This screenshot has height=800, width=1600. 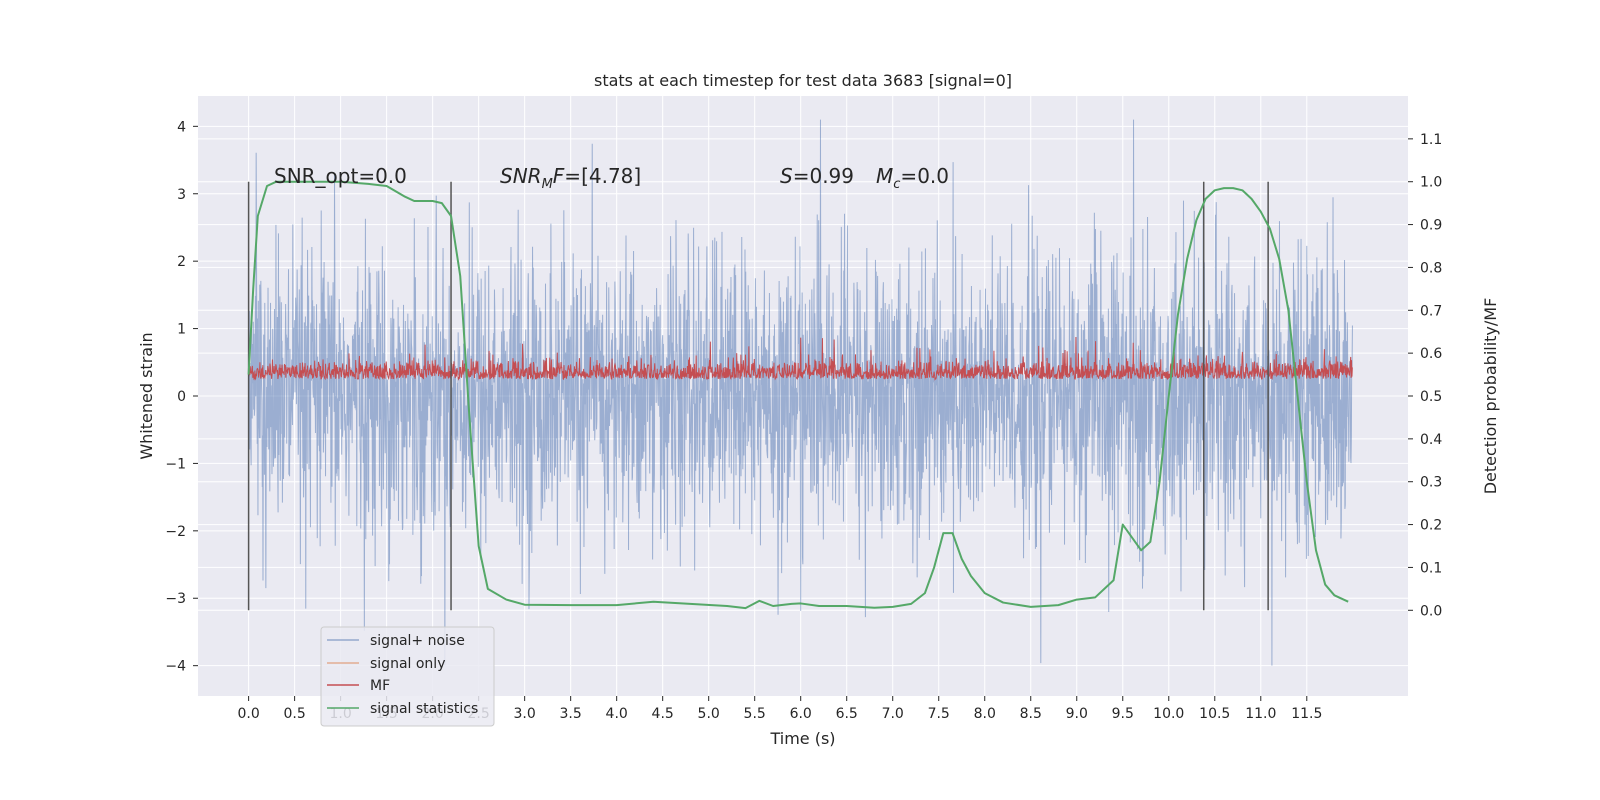 What do you see at coordinates (912, 178) in the screenshot?
I see `annotation-mc: Mc=0.0` at bounding box center [912, 178].